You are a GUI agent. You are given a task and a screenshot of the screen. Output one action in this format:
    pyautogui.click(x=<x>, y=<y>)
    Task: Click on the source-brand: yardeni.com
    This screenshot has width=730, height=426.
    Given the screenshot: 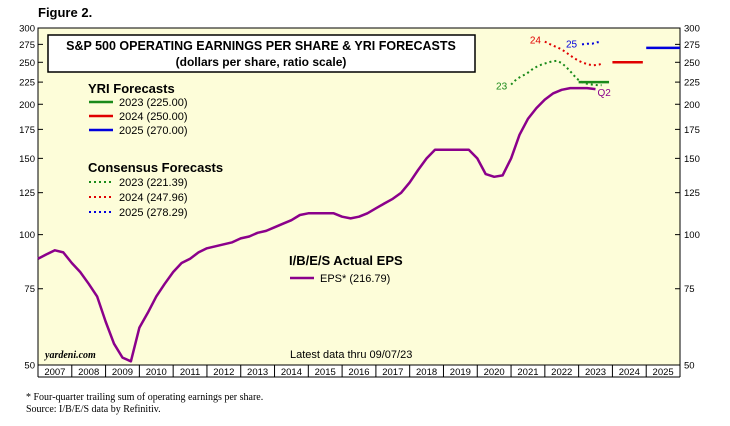 What is the action you would take?
    pyautogui.click(x=70, y=355)
    